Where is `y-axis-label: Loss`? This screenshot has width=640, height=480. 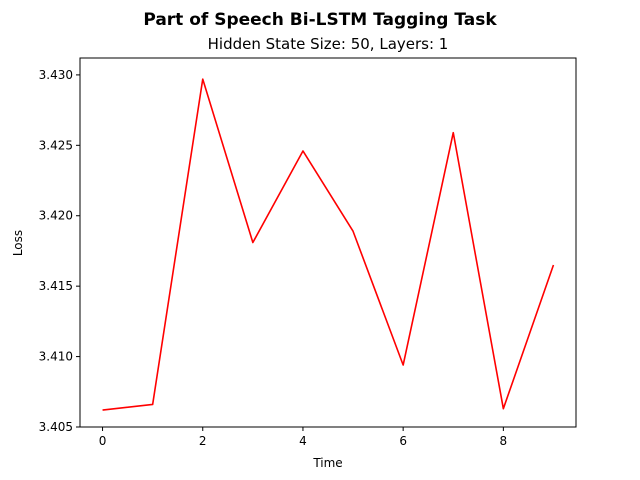 y-axis-label: Loss is located at coordinates (18, 243).